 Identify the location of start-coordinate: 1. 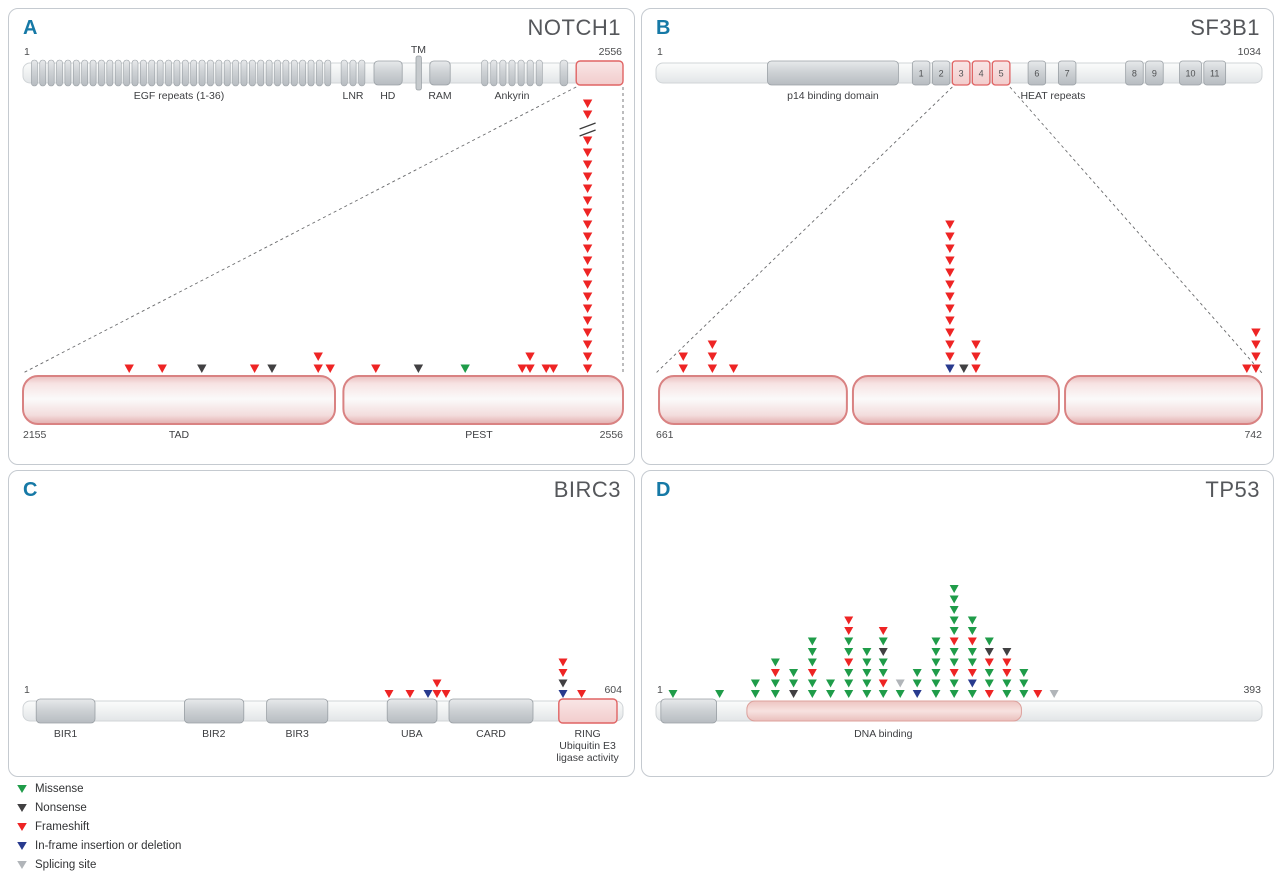
(660, 52).